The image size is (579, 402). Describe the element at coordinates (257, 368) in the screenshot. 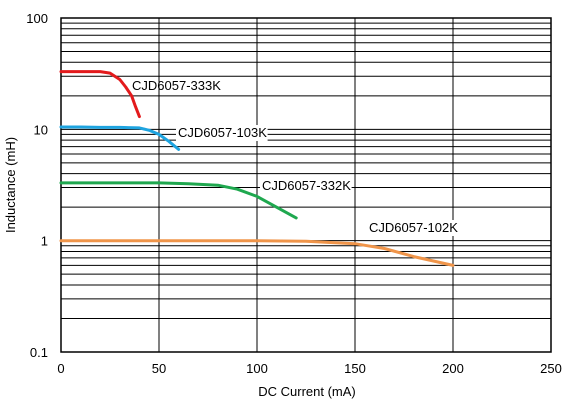

I see `x-tick-label: 100` at that location.